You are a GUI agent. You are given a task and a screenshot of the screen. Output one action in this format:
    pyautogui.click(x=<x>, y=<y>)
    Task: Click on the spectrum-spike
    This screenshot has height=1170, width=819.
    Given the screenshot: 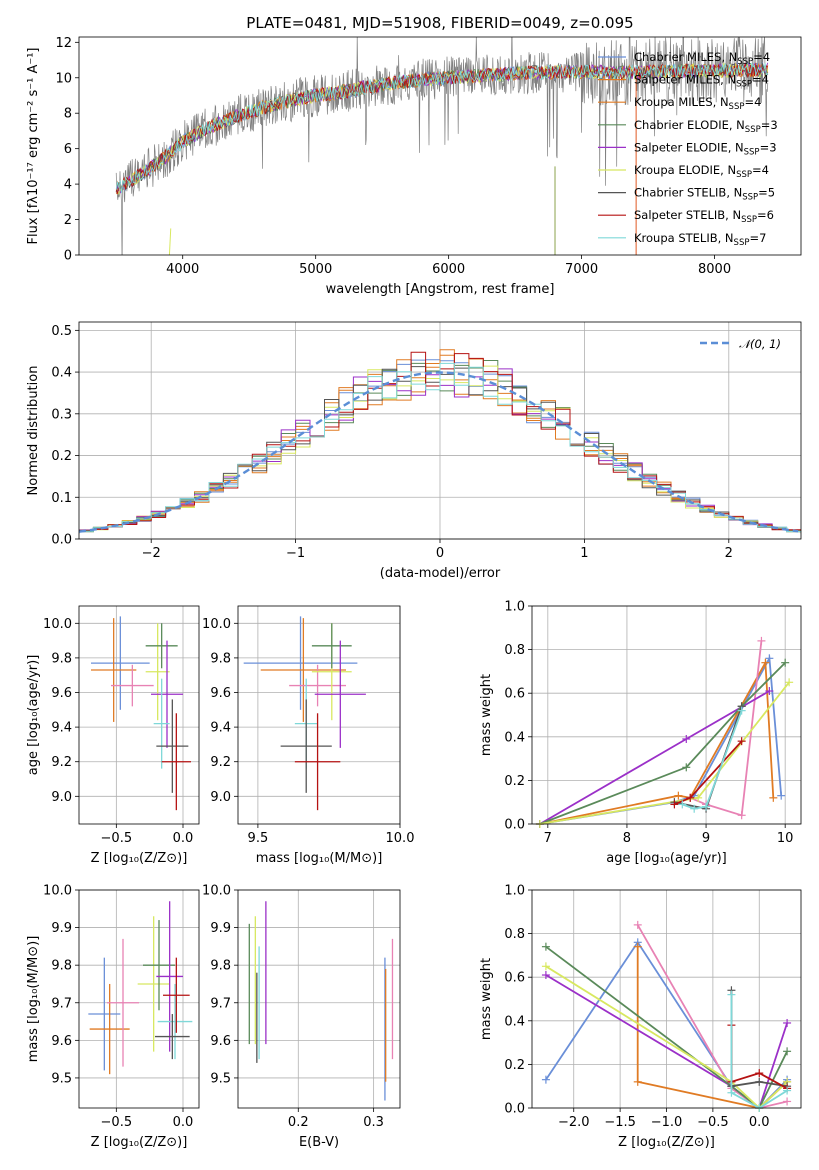 What is the action you would take?
    pyautogui.click(x=170, y=241)
    